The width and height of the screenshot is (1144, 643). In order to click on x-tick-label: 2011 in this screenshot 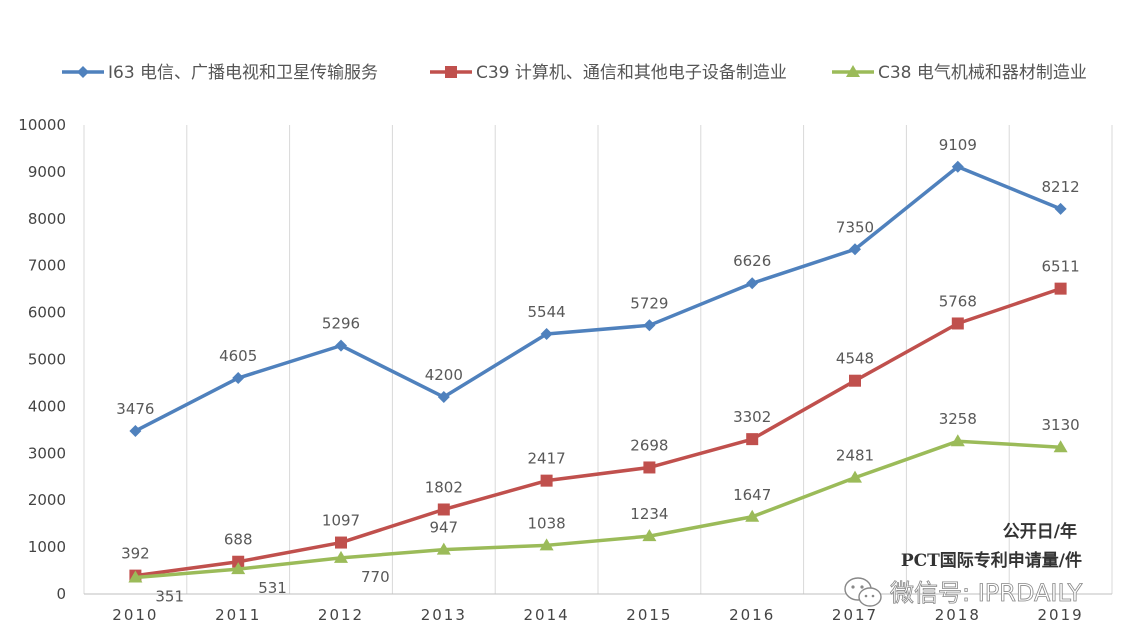, I will do `click(238, 615)`.